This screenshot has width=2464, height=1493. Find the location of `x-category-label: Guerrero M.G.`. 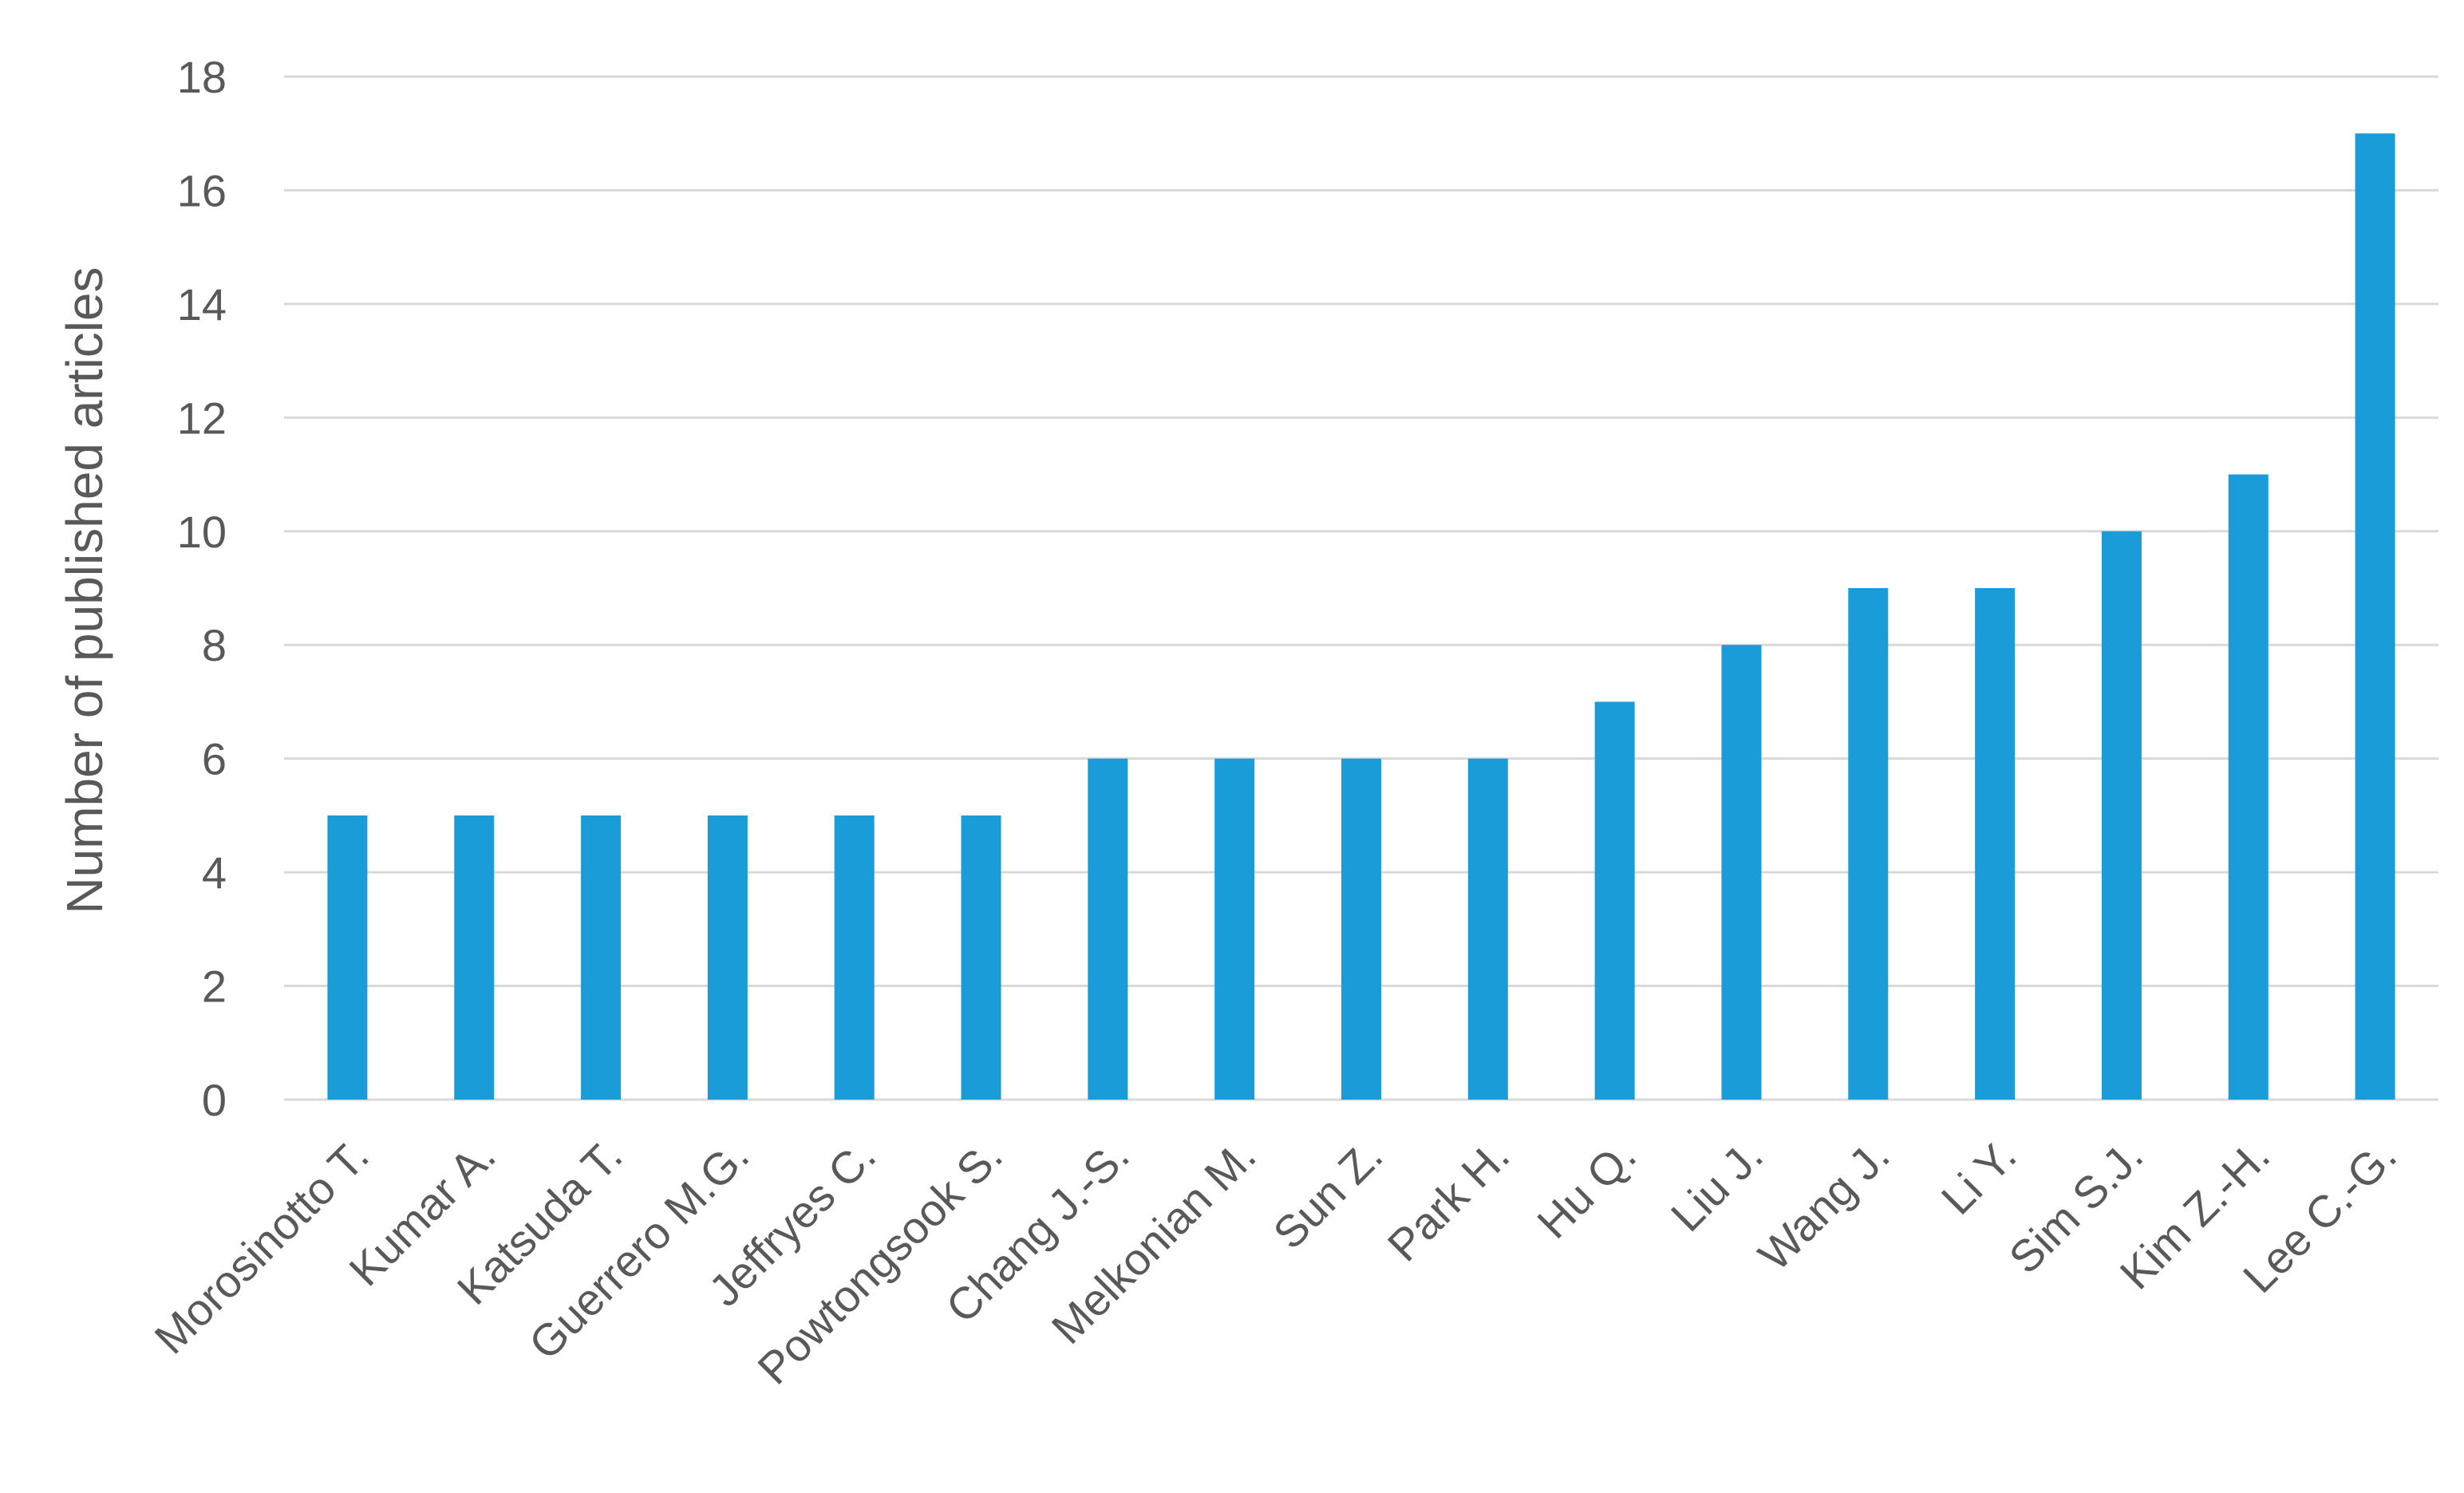

x-category-label: Guerrero M.G. is located at coordinates (639, 1249).